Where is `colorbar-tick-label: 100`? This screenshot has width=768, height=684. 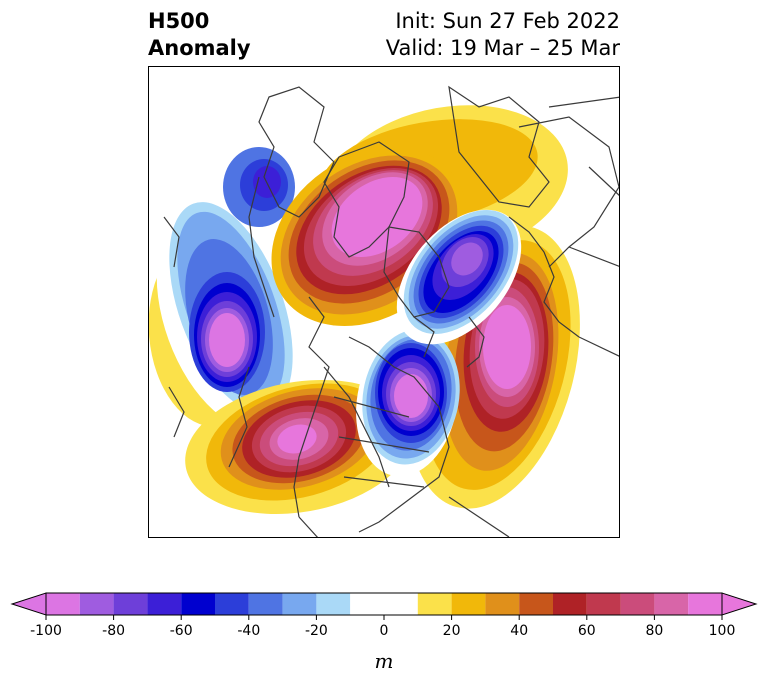 colorbar-tick-label: 100 is located at coordinates (722, 631).